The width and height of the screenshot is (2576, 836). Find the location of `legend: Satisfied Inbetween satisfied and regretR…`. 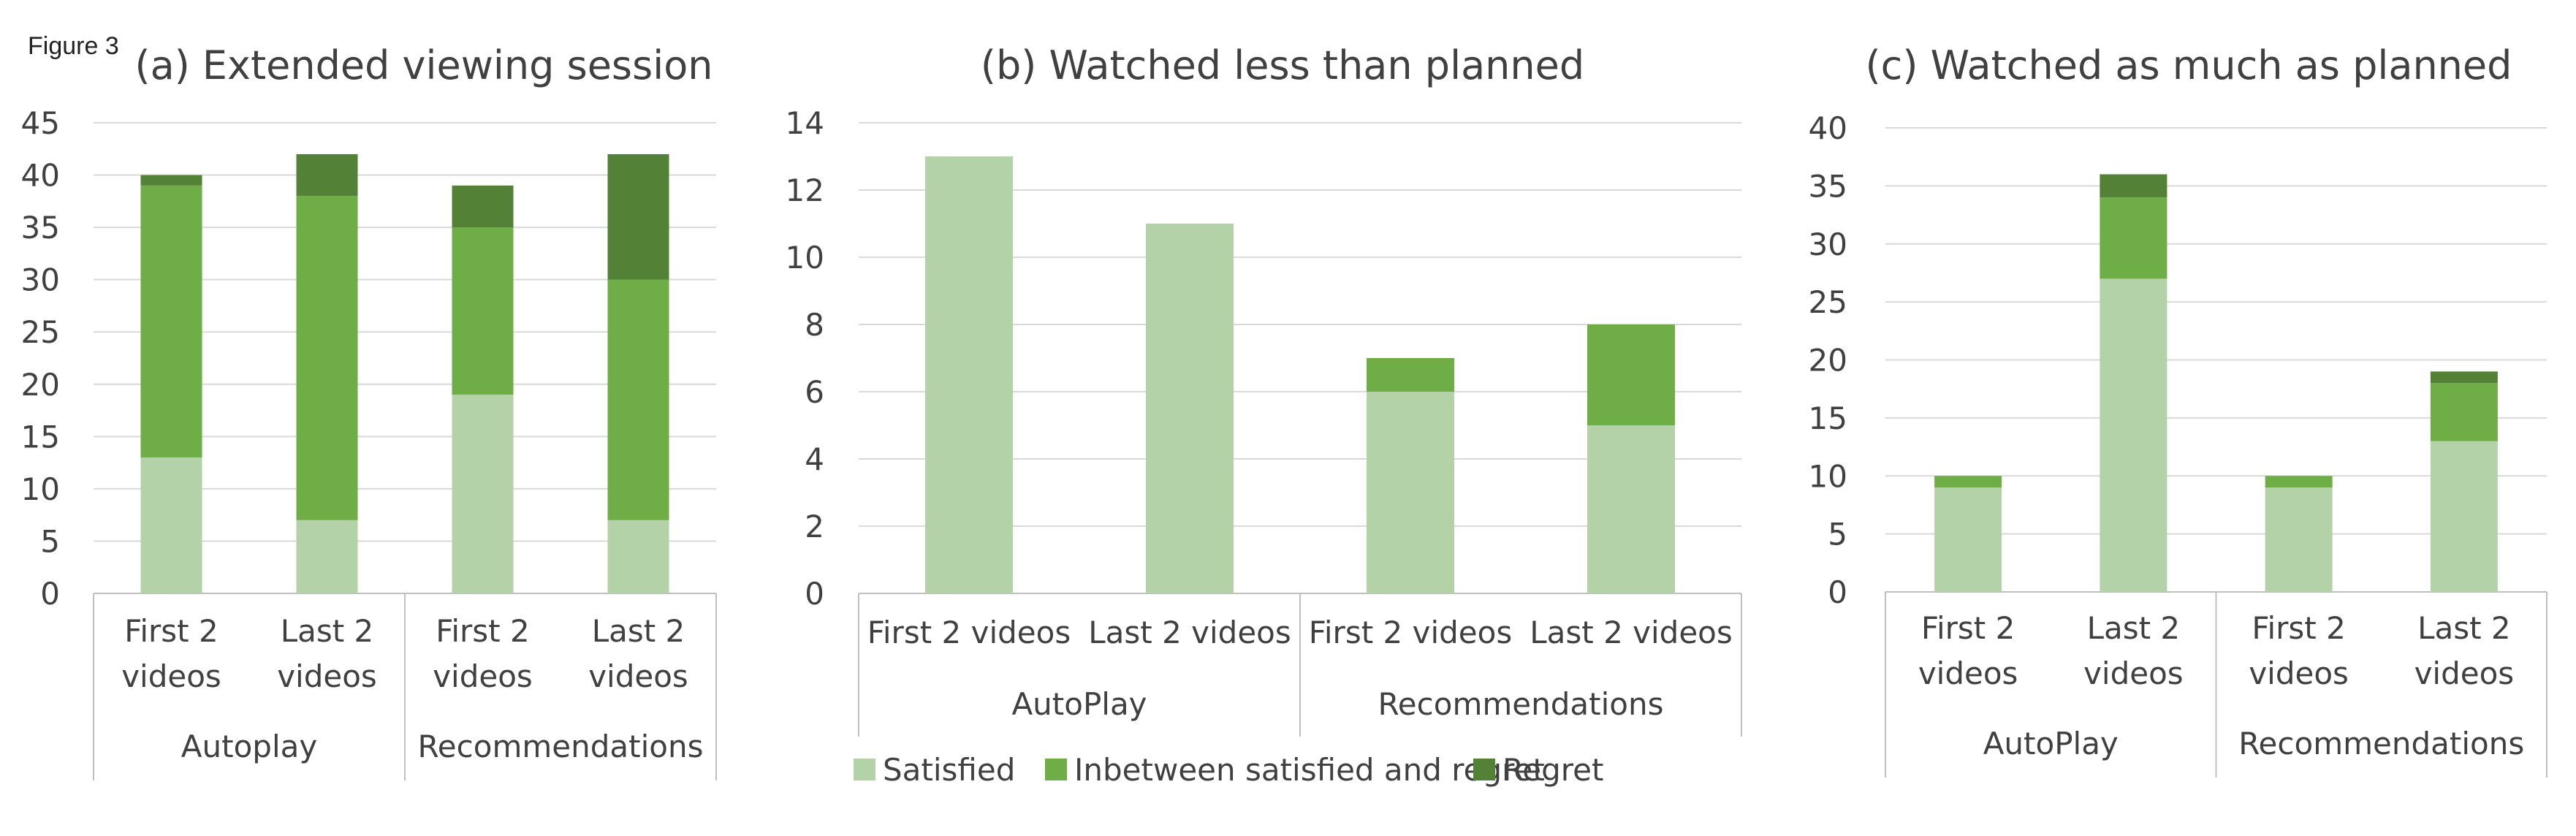

legend: Satisfied Inbetween satisfied and regretR… is located at coordinates (1228, 770).